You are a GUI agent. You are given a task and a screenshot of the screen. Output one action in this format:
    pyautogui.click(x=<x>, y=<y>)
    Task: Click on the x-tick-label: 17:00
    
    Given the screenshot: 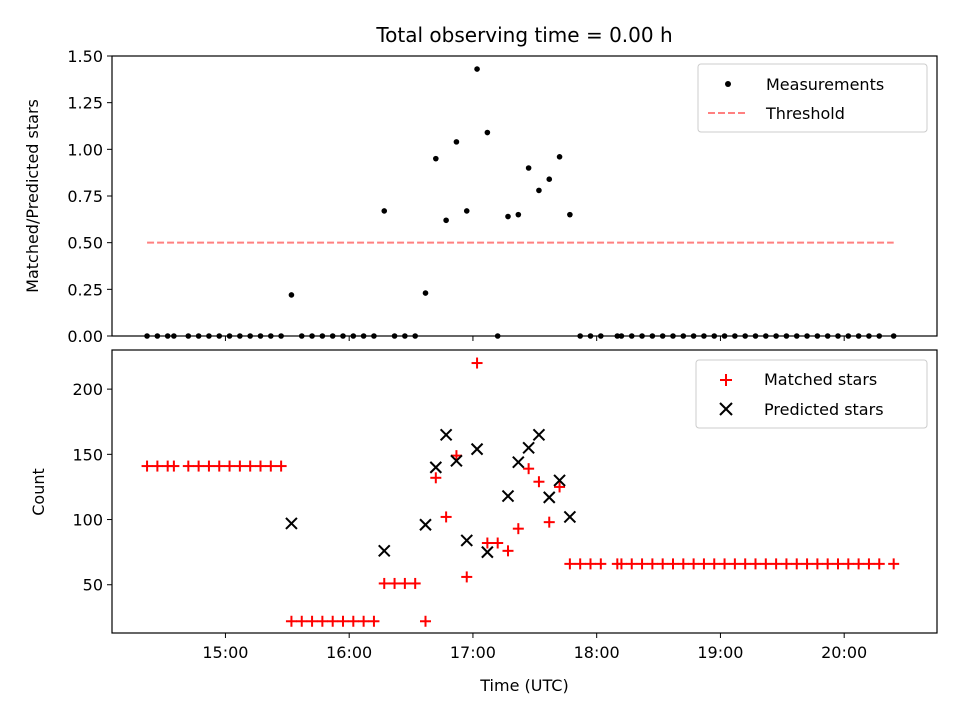 What is the action you would take?
    pyautogui.click(x=473, y=652)
    